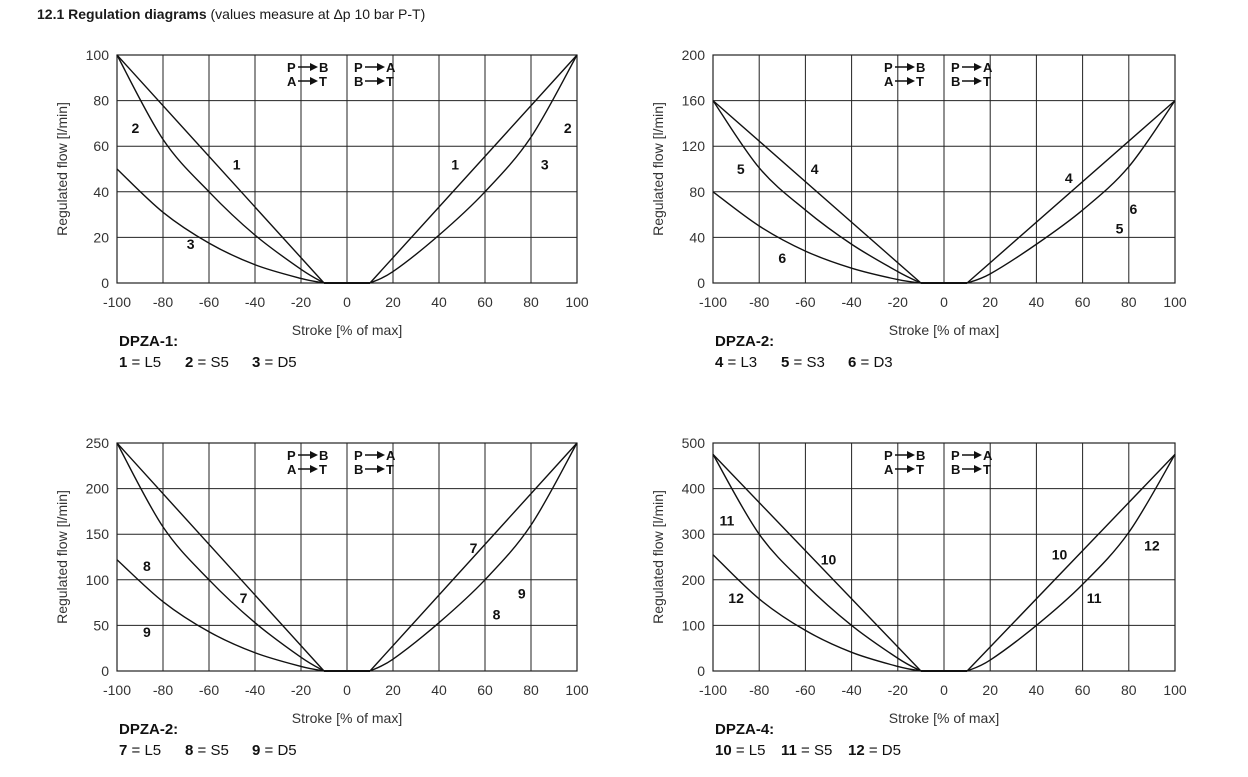 This screenshot has width=1248, height=777. What do you see at coordinates (207, 362) in the screenshot?
I see `legend-entry: 2 = S5` at bounding box center [207, 362].